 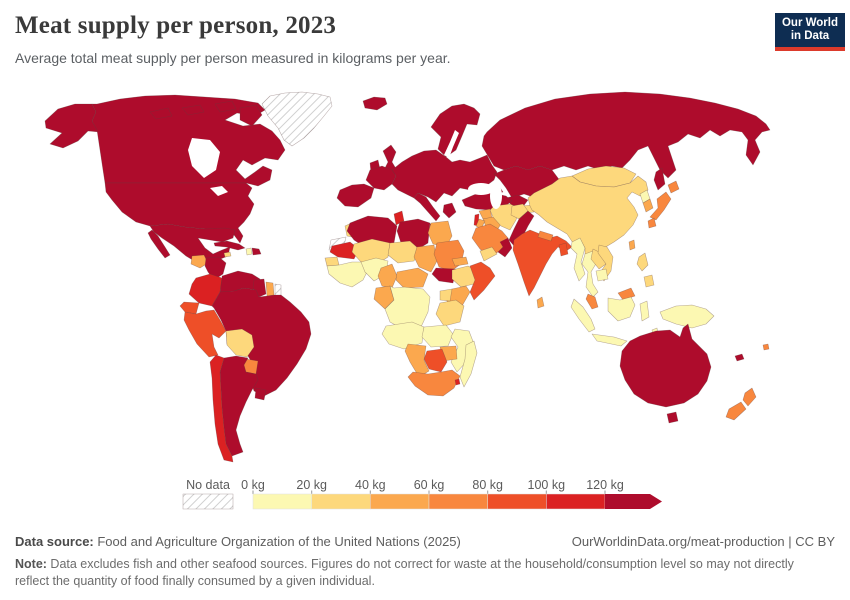 I want to click on region-bolivia, so click(x=240, y=343).